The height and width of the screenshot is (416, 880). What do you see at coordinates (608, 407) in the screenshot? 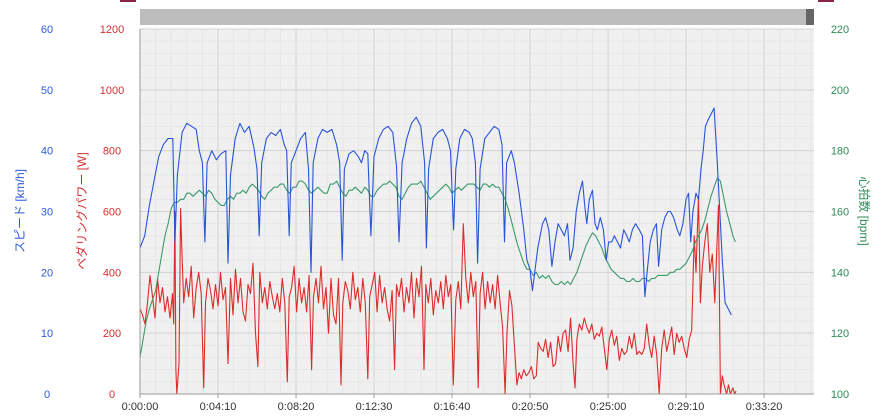
I see `x-tick-label: 0:25:00` at bounding box center [608, 407].